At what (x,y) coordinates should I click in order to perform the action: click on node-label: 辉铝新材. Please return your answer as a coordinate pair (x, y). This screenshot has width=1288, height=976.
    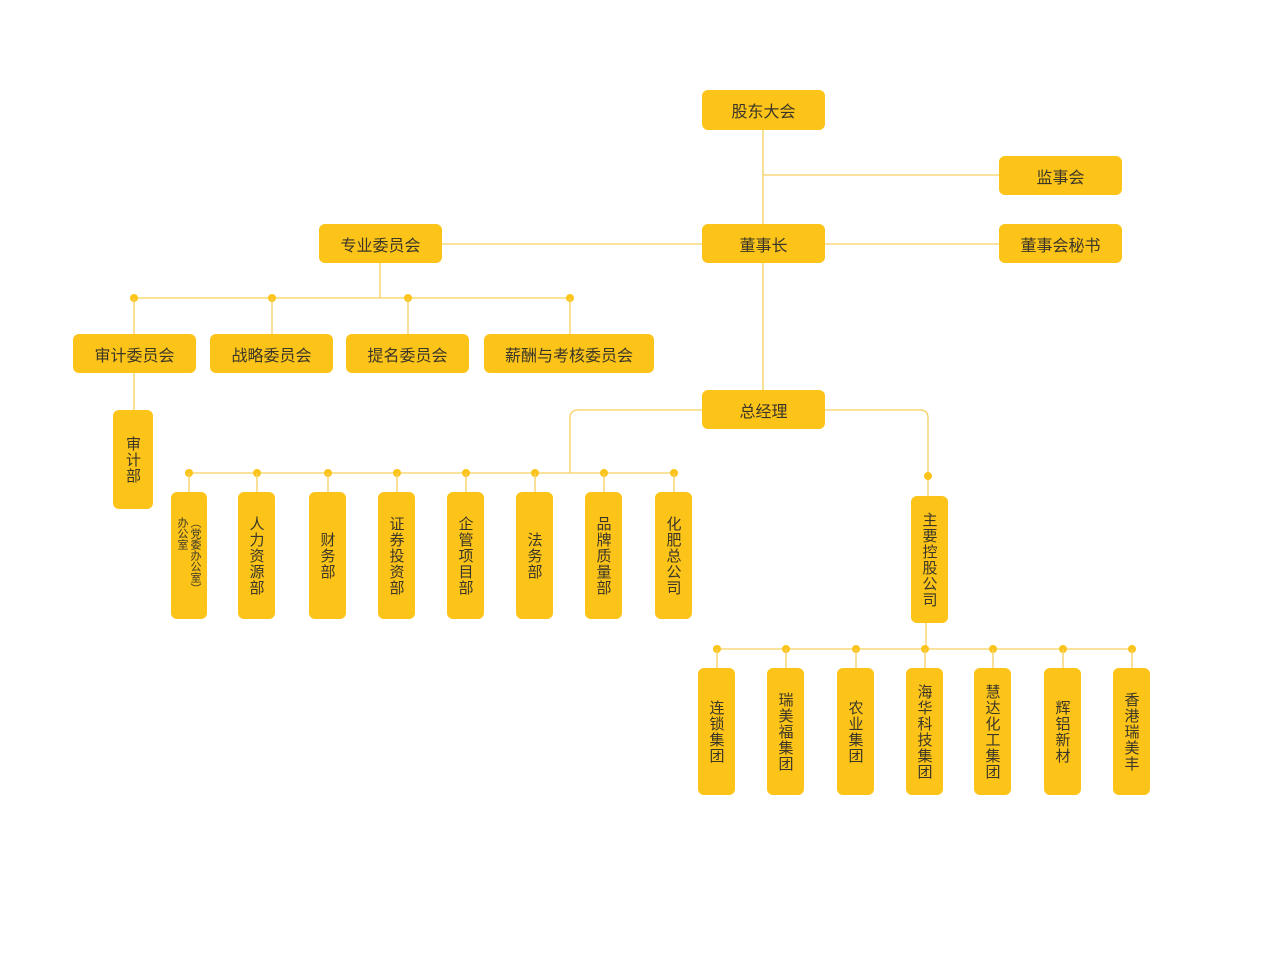
    Looking at the image, I should click on (1062, 731).